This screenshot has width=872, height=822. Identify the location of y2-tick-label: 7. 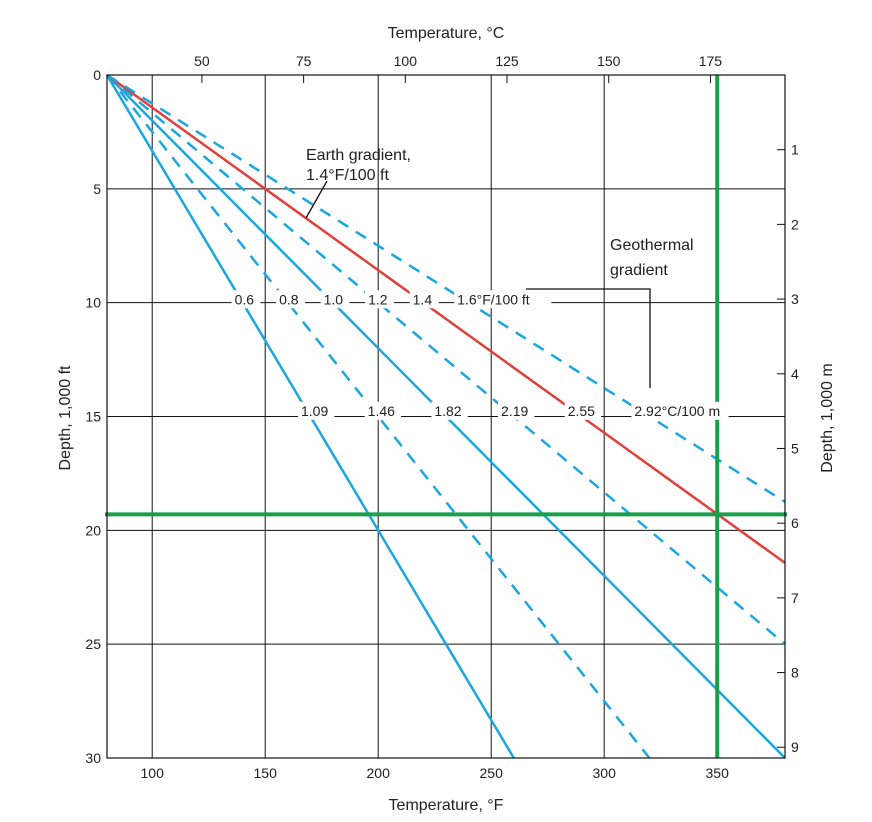
(795, 598).